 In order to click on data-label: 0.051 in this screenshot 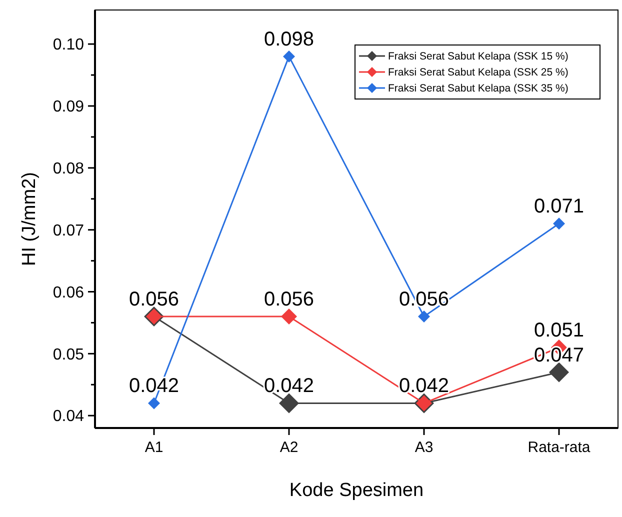, I will do `click(559, 330)`.